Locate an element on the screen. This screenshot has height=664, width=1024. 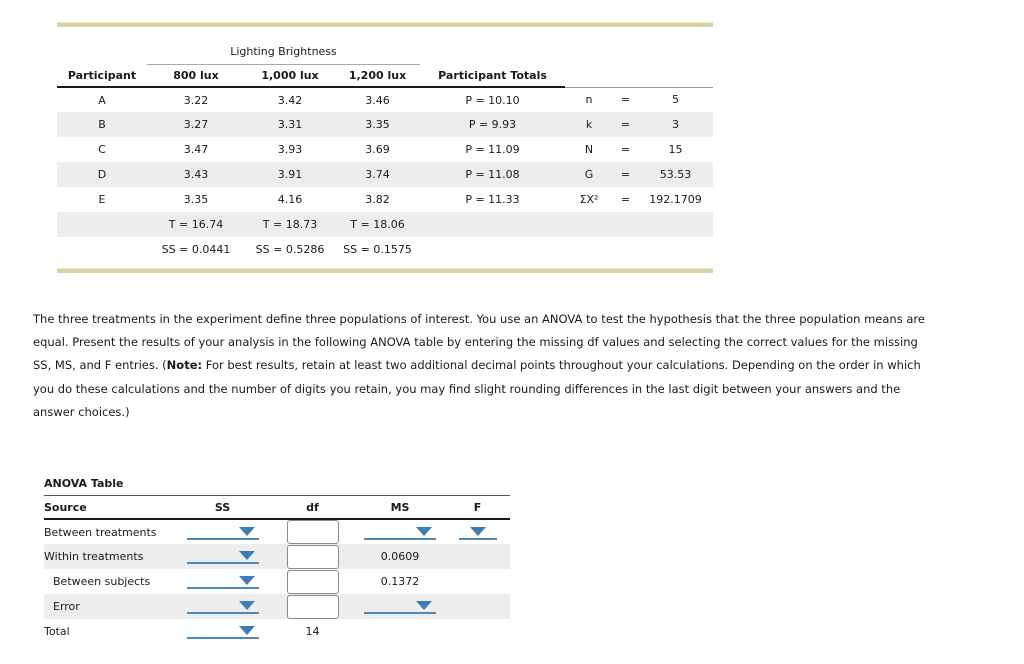
anova-col-ms: MS is located at coordinates (400, 508).